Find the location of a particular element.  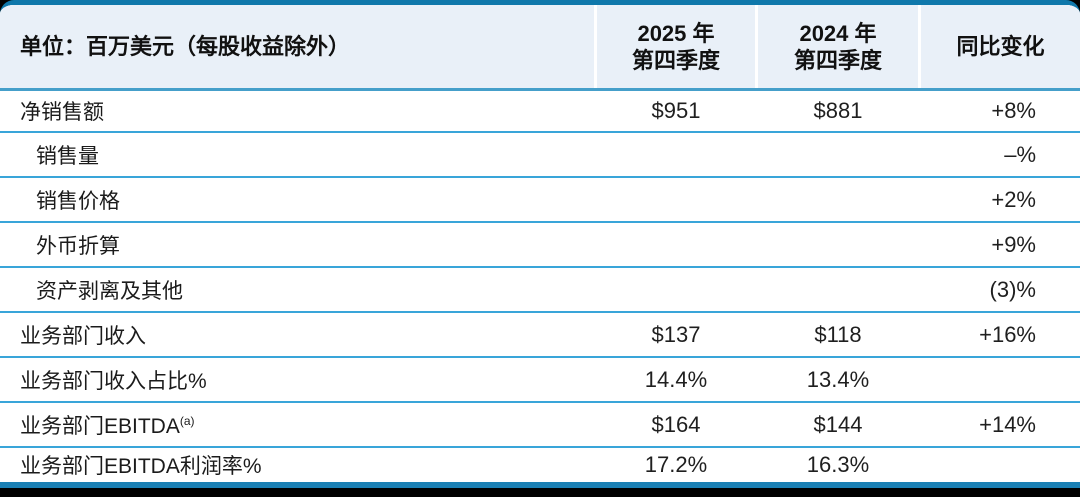

value-q4-2024: 16.3% is located at coordinates (838, 464).